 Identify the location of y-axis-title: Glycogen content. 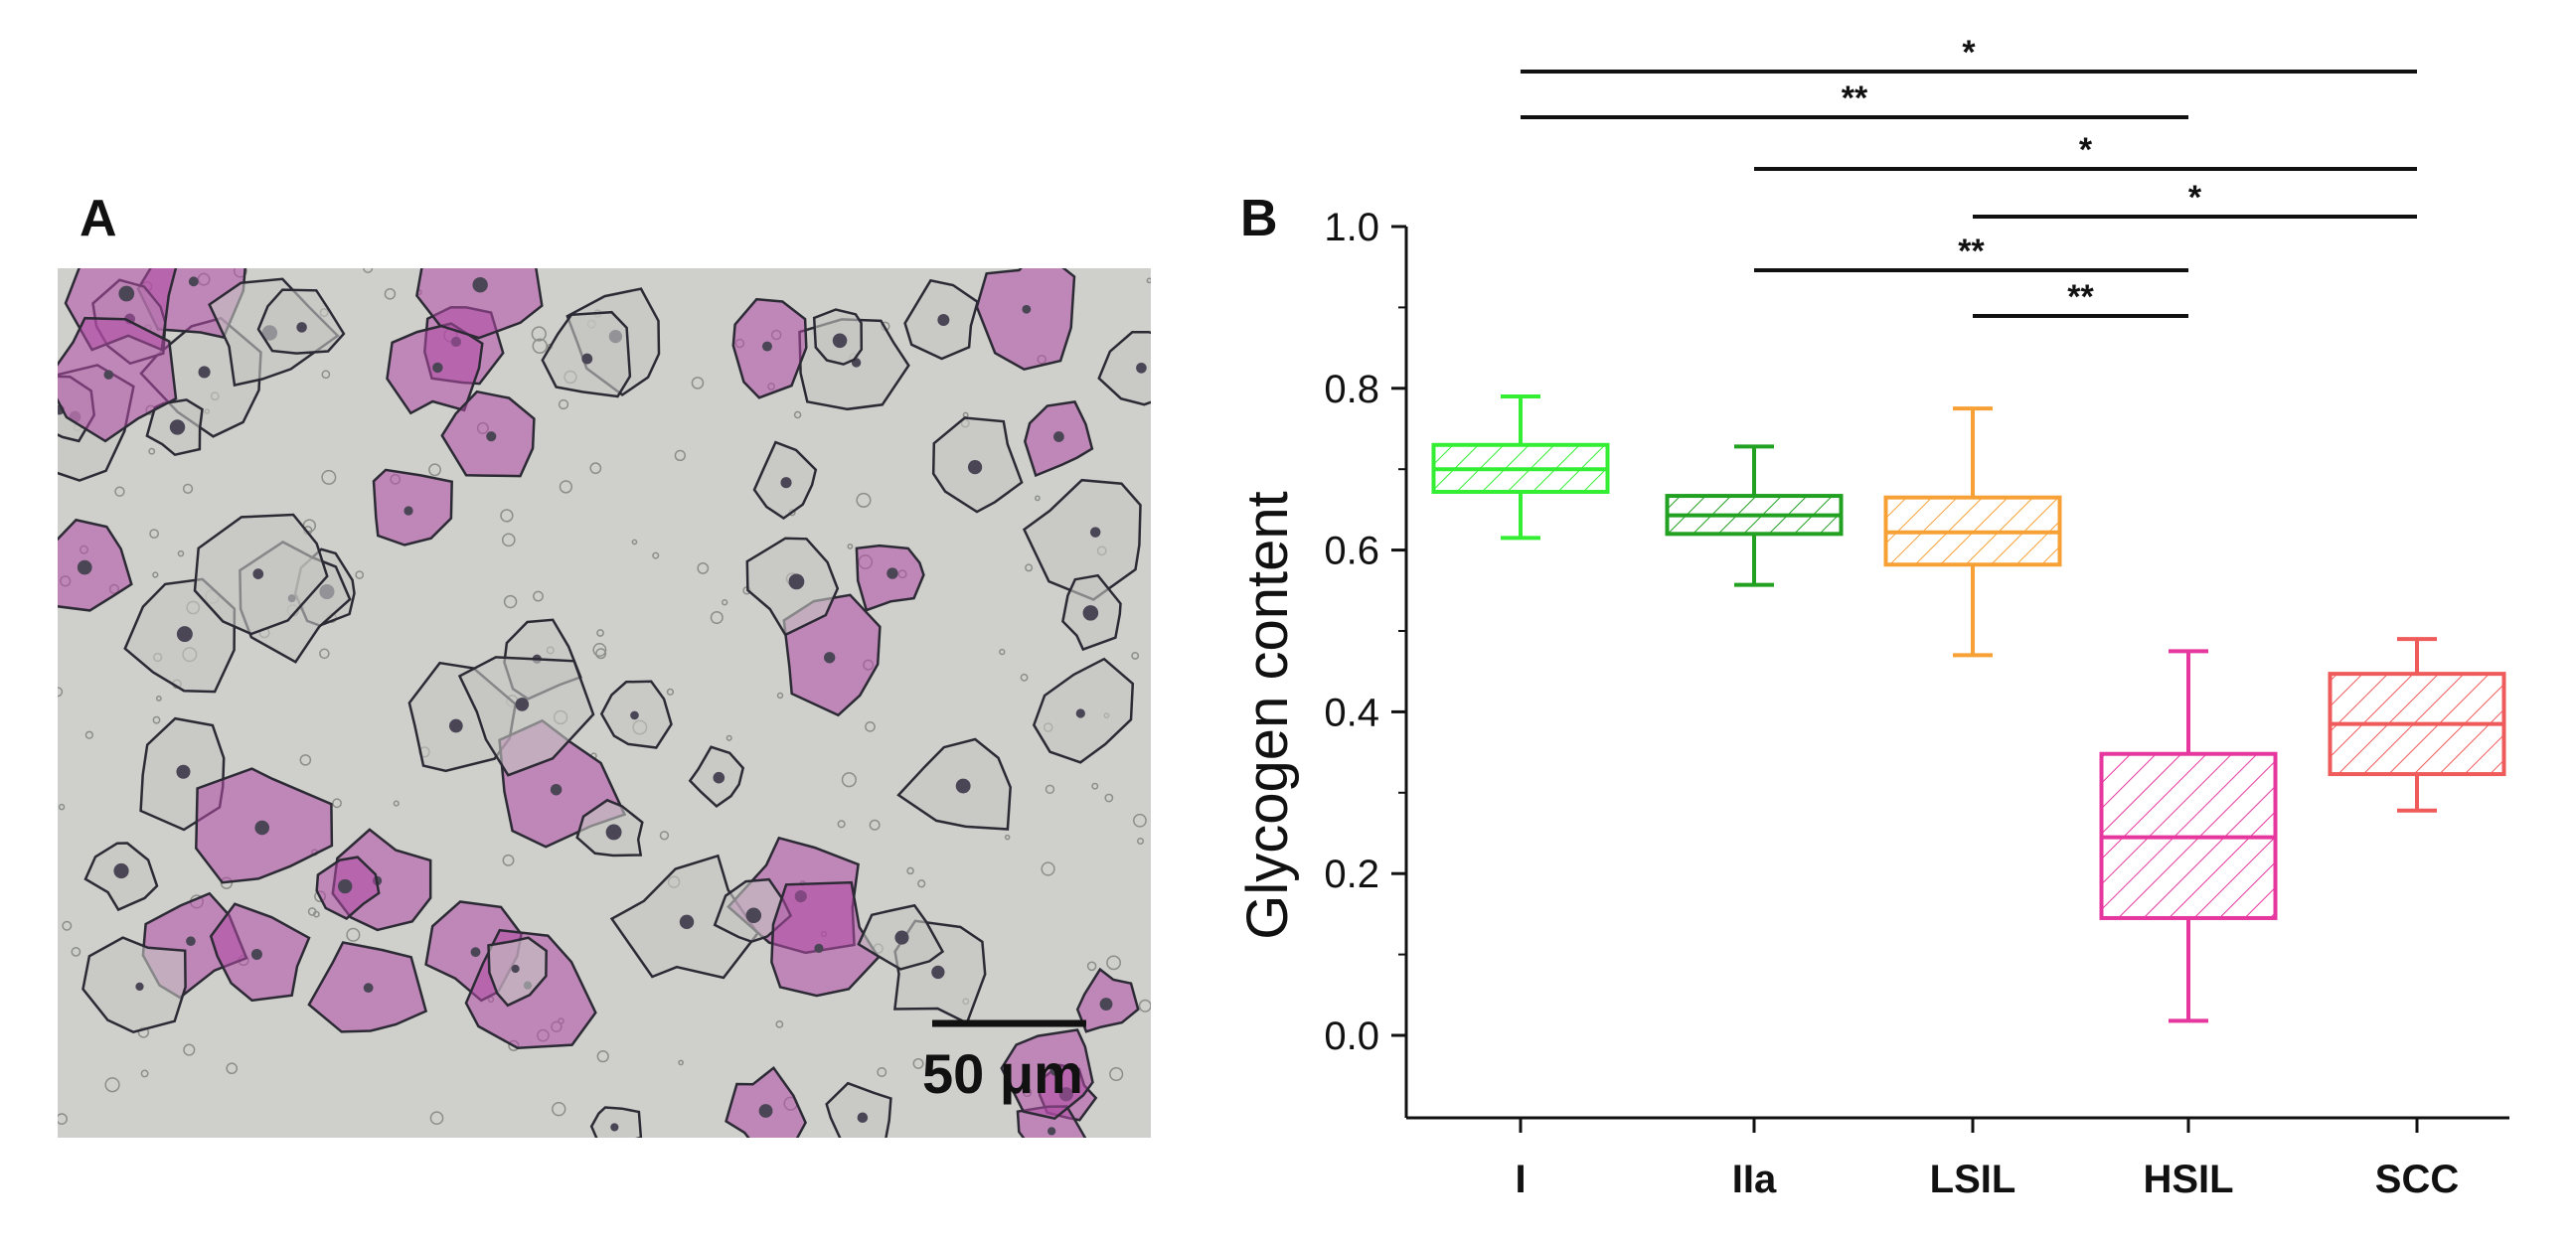
(1267, 715).